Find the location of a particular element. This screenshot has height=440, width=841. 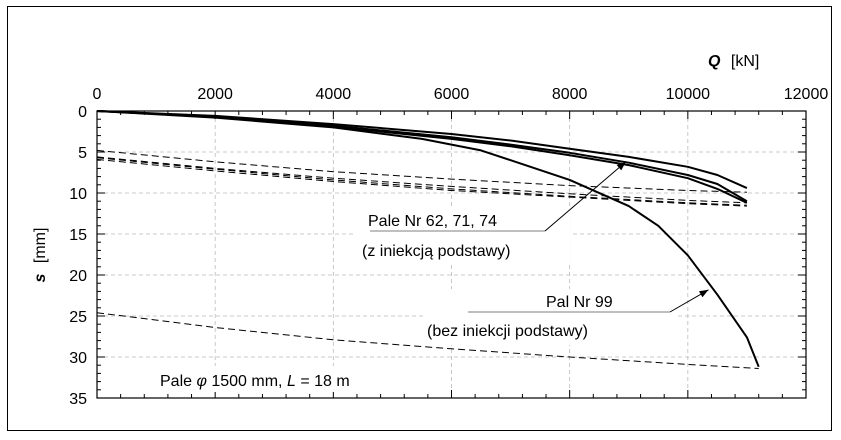

y-tick-label: 20 is located at coordinates (78, 276).